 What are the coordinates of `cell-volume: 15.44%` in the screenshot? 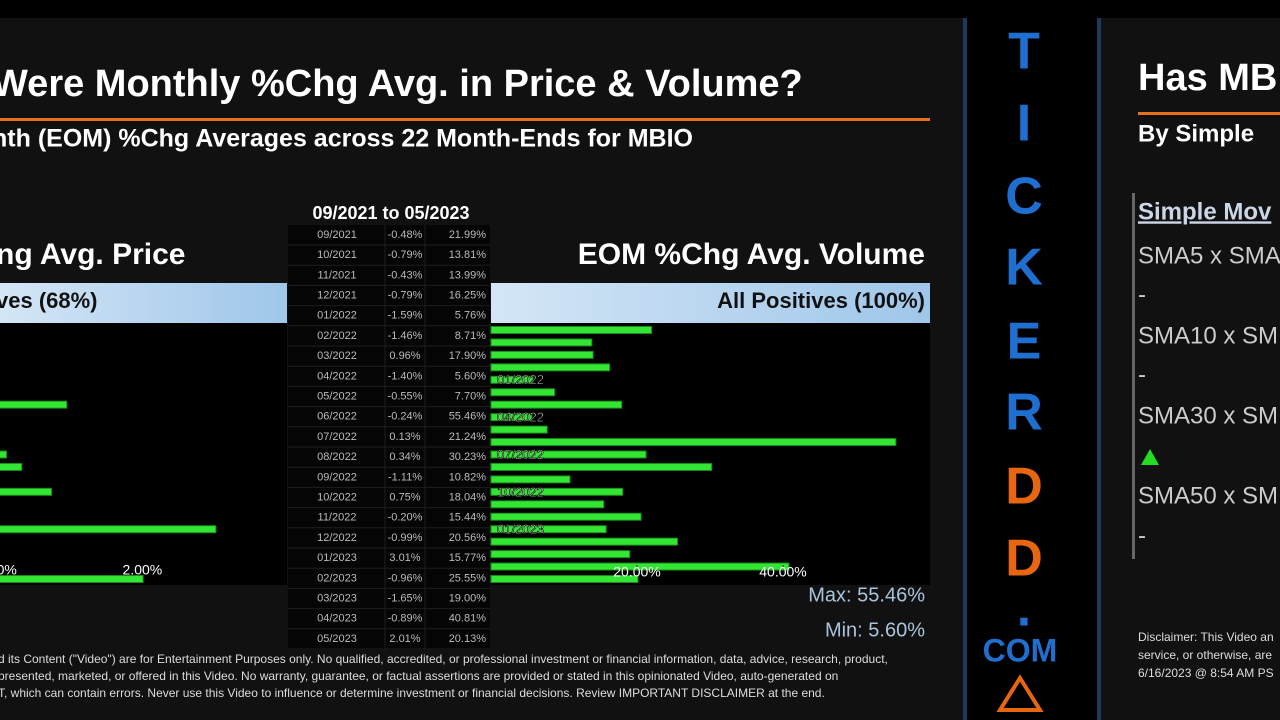 It's located at (468, 518).